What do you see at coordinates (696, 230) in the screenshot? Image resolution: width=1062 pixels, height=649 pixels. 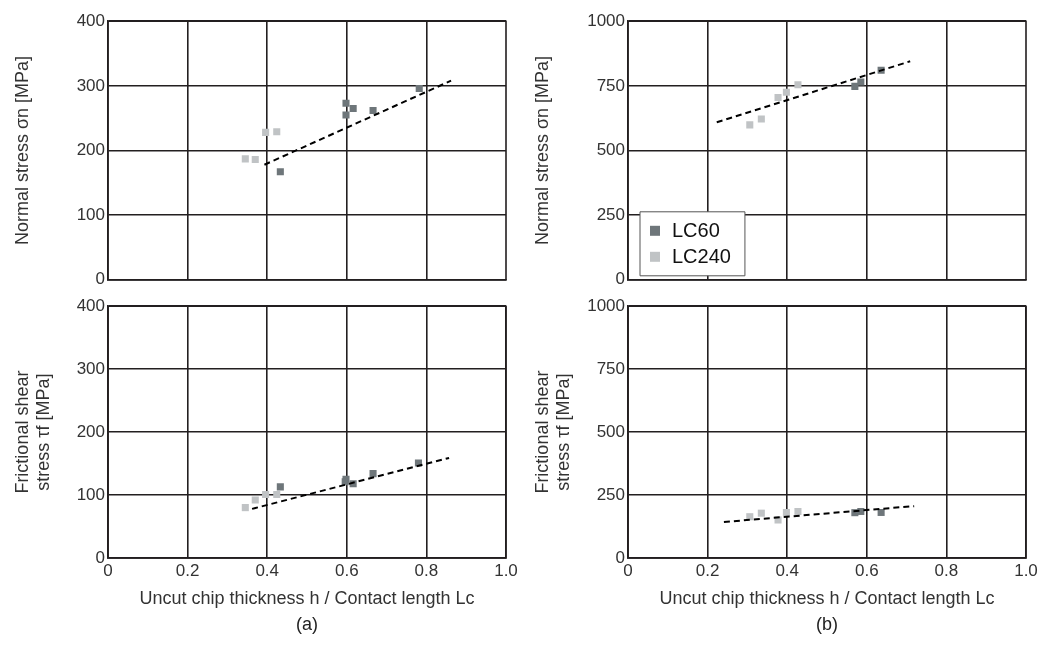 I see `legend-label: LC60` at bounding box center [696, 230].